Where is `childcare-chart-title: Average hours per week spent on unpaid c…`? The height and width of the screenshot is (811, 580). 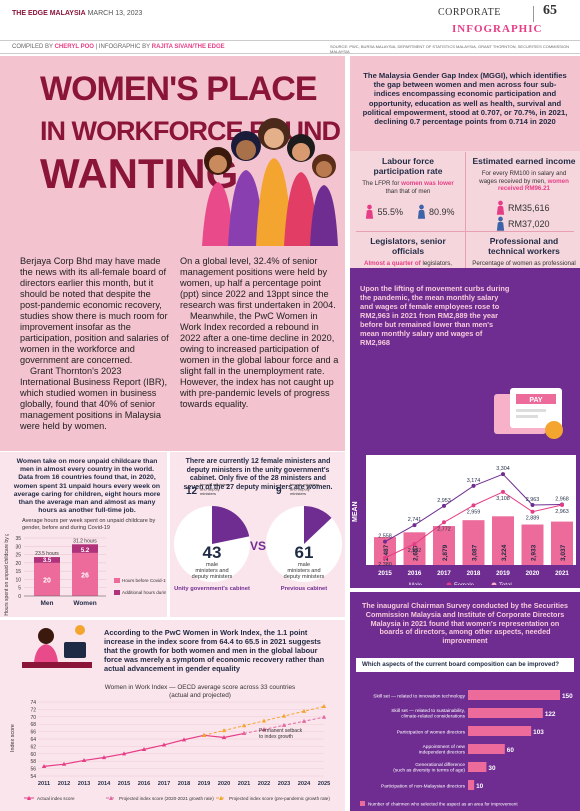 childcare-chart-title: Average hours per week spent on unpaid c… is located at coordinates (89, 524).